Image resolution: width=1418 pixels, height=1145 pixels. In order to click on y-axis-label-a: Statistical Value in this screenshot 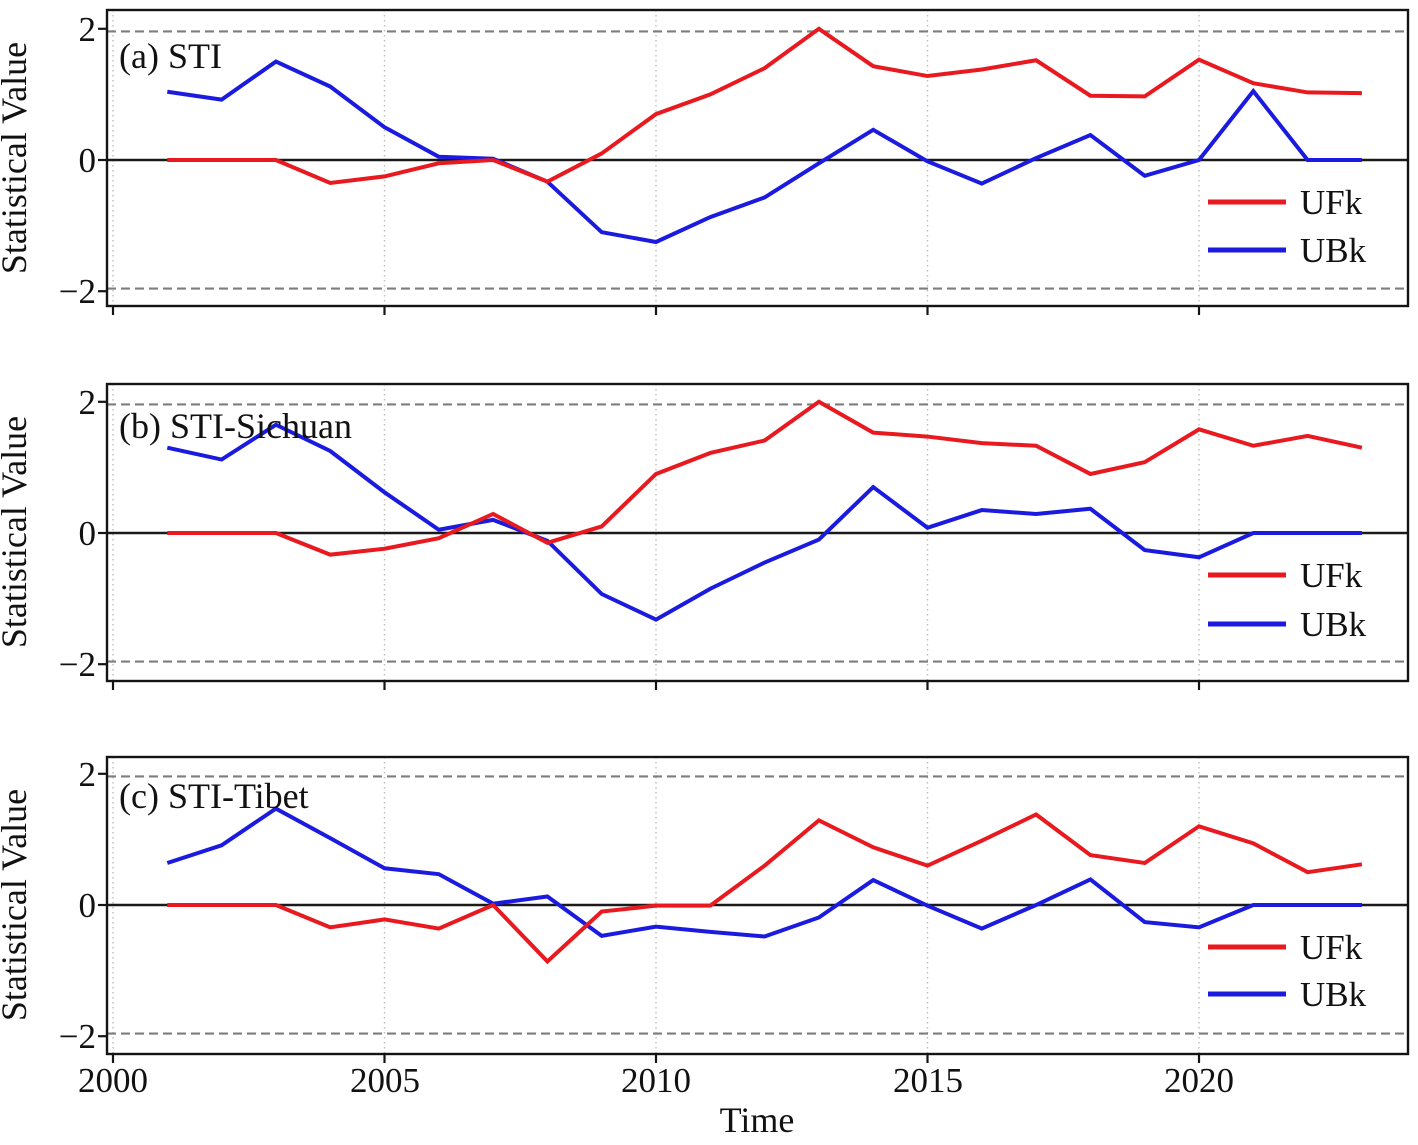, I will do `click(17, 158)`.